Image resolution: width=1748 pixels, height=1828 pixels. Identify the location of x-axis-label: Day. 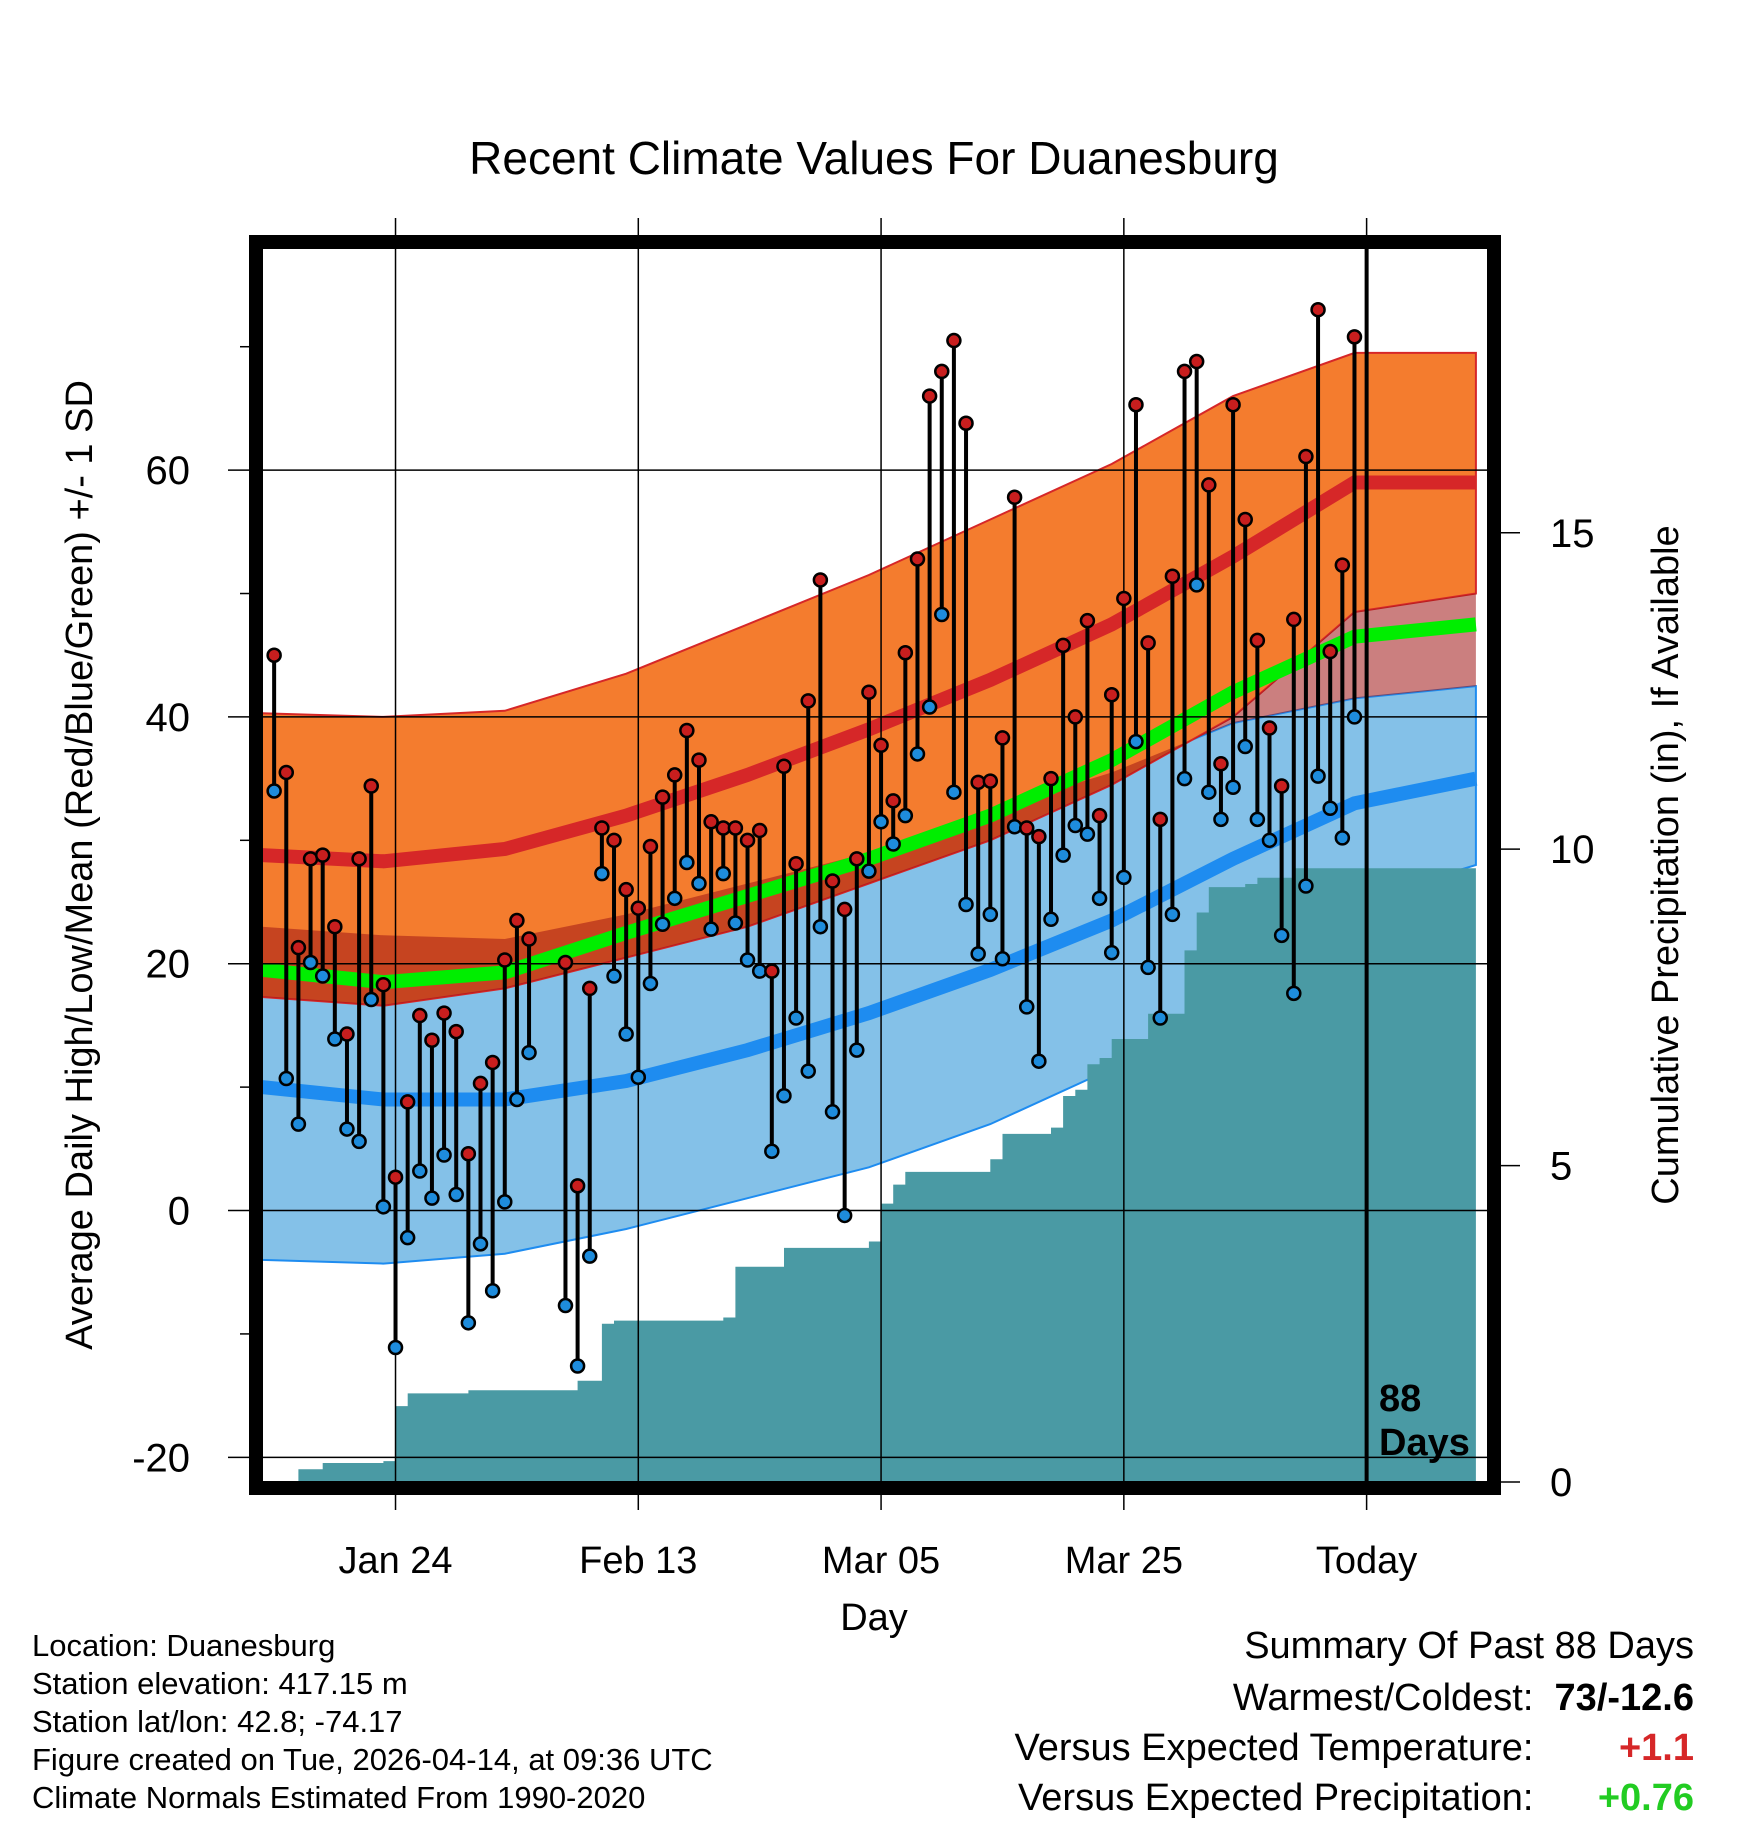
(874, 1618).